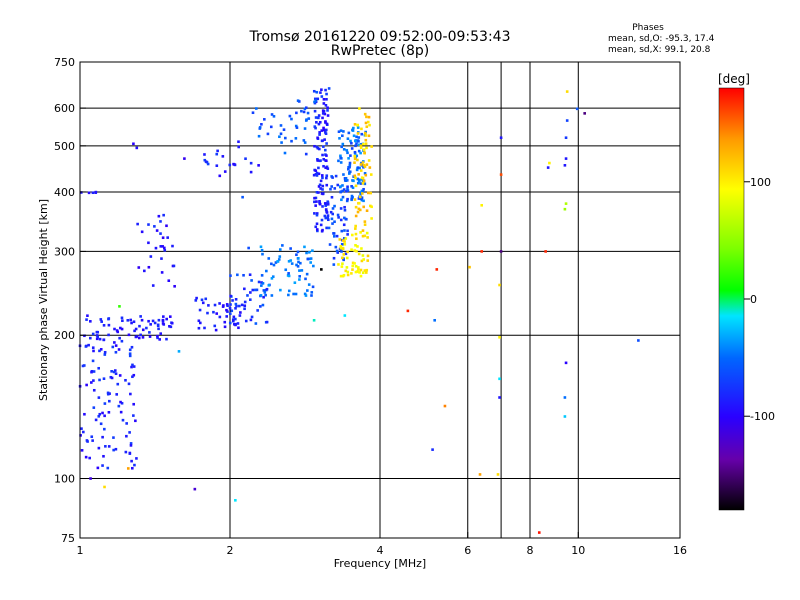  Describe the element at coordinates (530, 550) in the screenshot. I see `x-tick-label: 8` at that location.